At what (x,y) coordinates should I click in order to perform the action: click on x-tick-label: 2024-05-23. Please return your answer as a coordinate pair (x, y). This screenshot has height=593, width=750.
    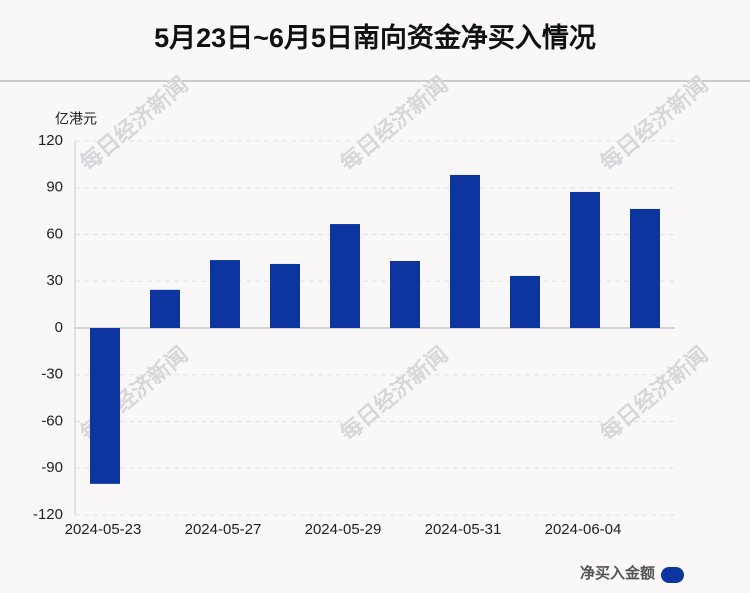
    Looking at the image, I should click on (103, 529).